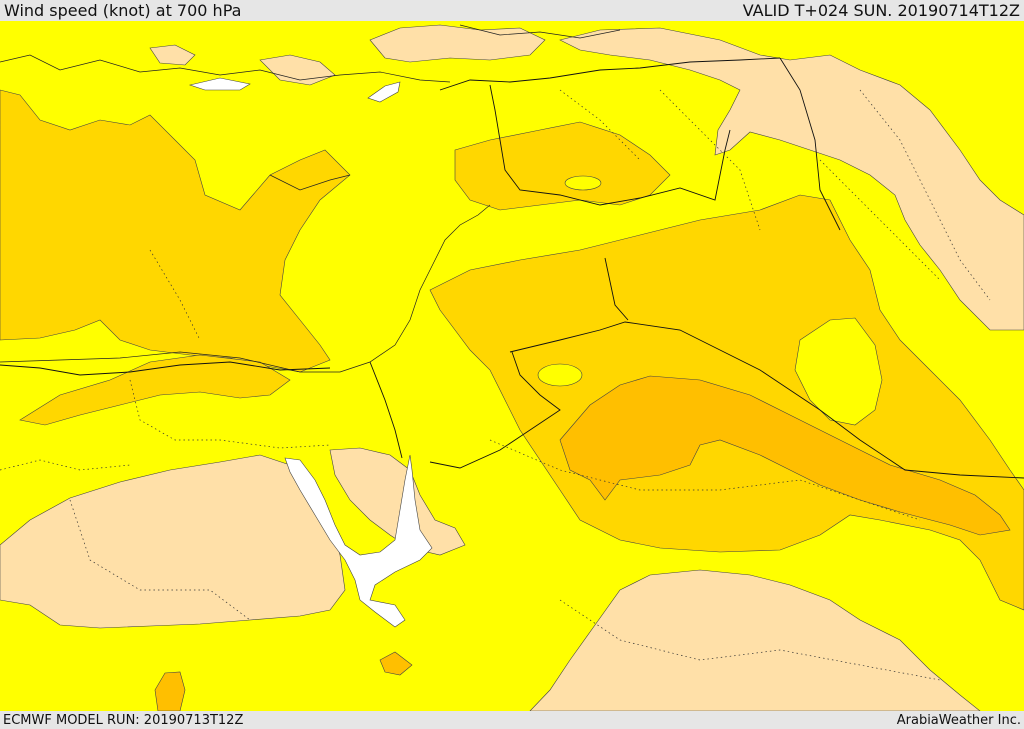  What do you see at coordinates (457, 43) in the screenshot?
I see `peach-region-turkey-north` at bounding box center [457, 43].